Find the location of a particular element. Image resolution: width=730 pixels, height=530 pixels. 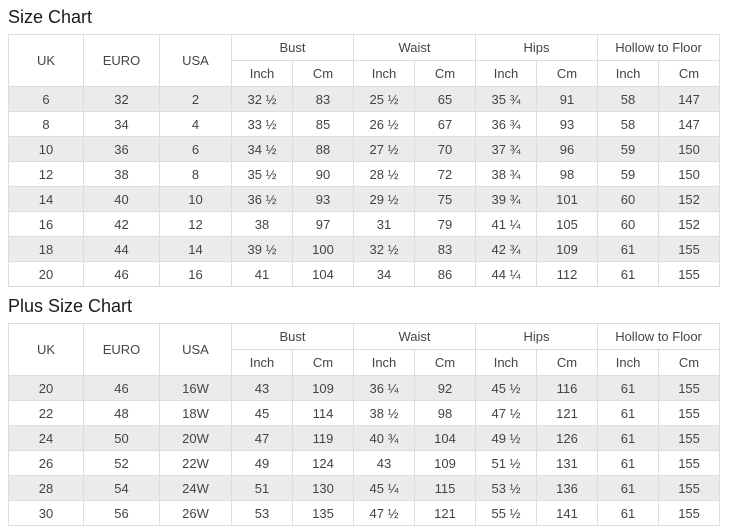

cell-usa: 8 is located at coordinates (195, 174).